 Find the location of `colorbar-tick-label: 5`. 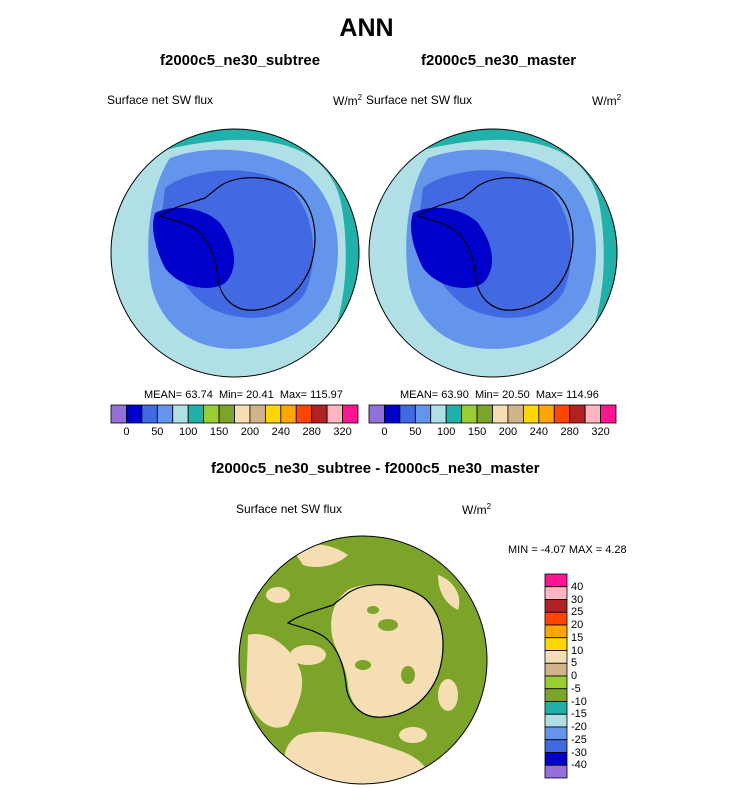

colorbar-tick-label: 5 is located at coordinates (574, 663).